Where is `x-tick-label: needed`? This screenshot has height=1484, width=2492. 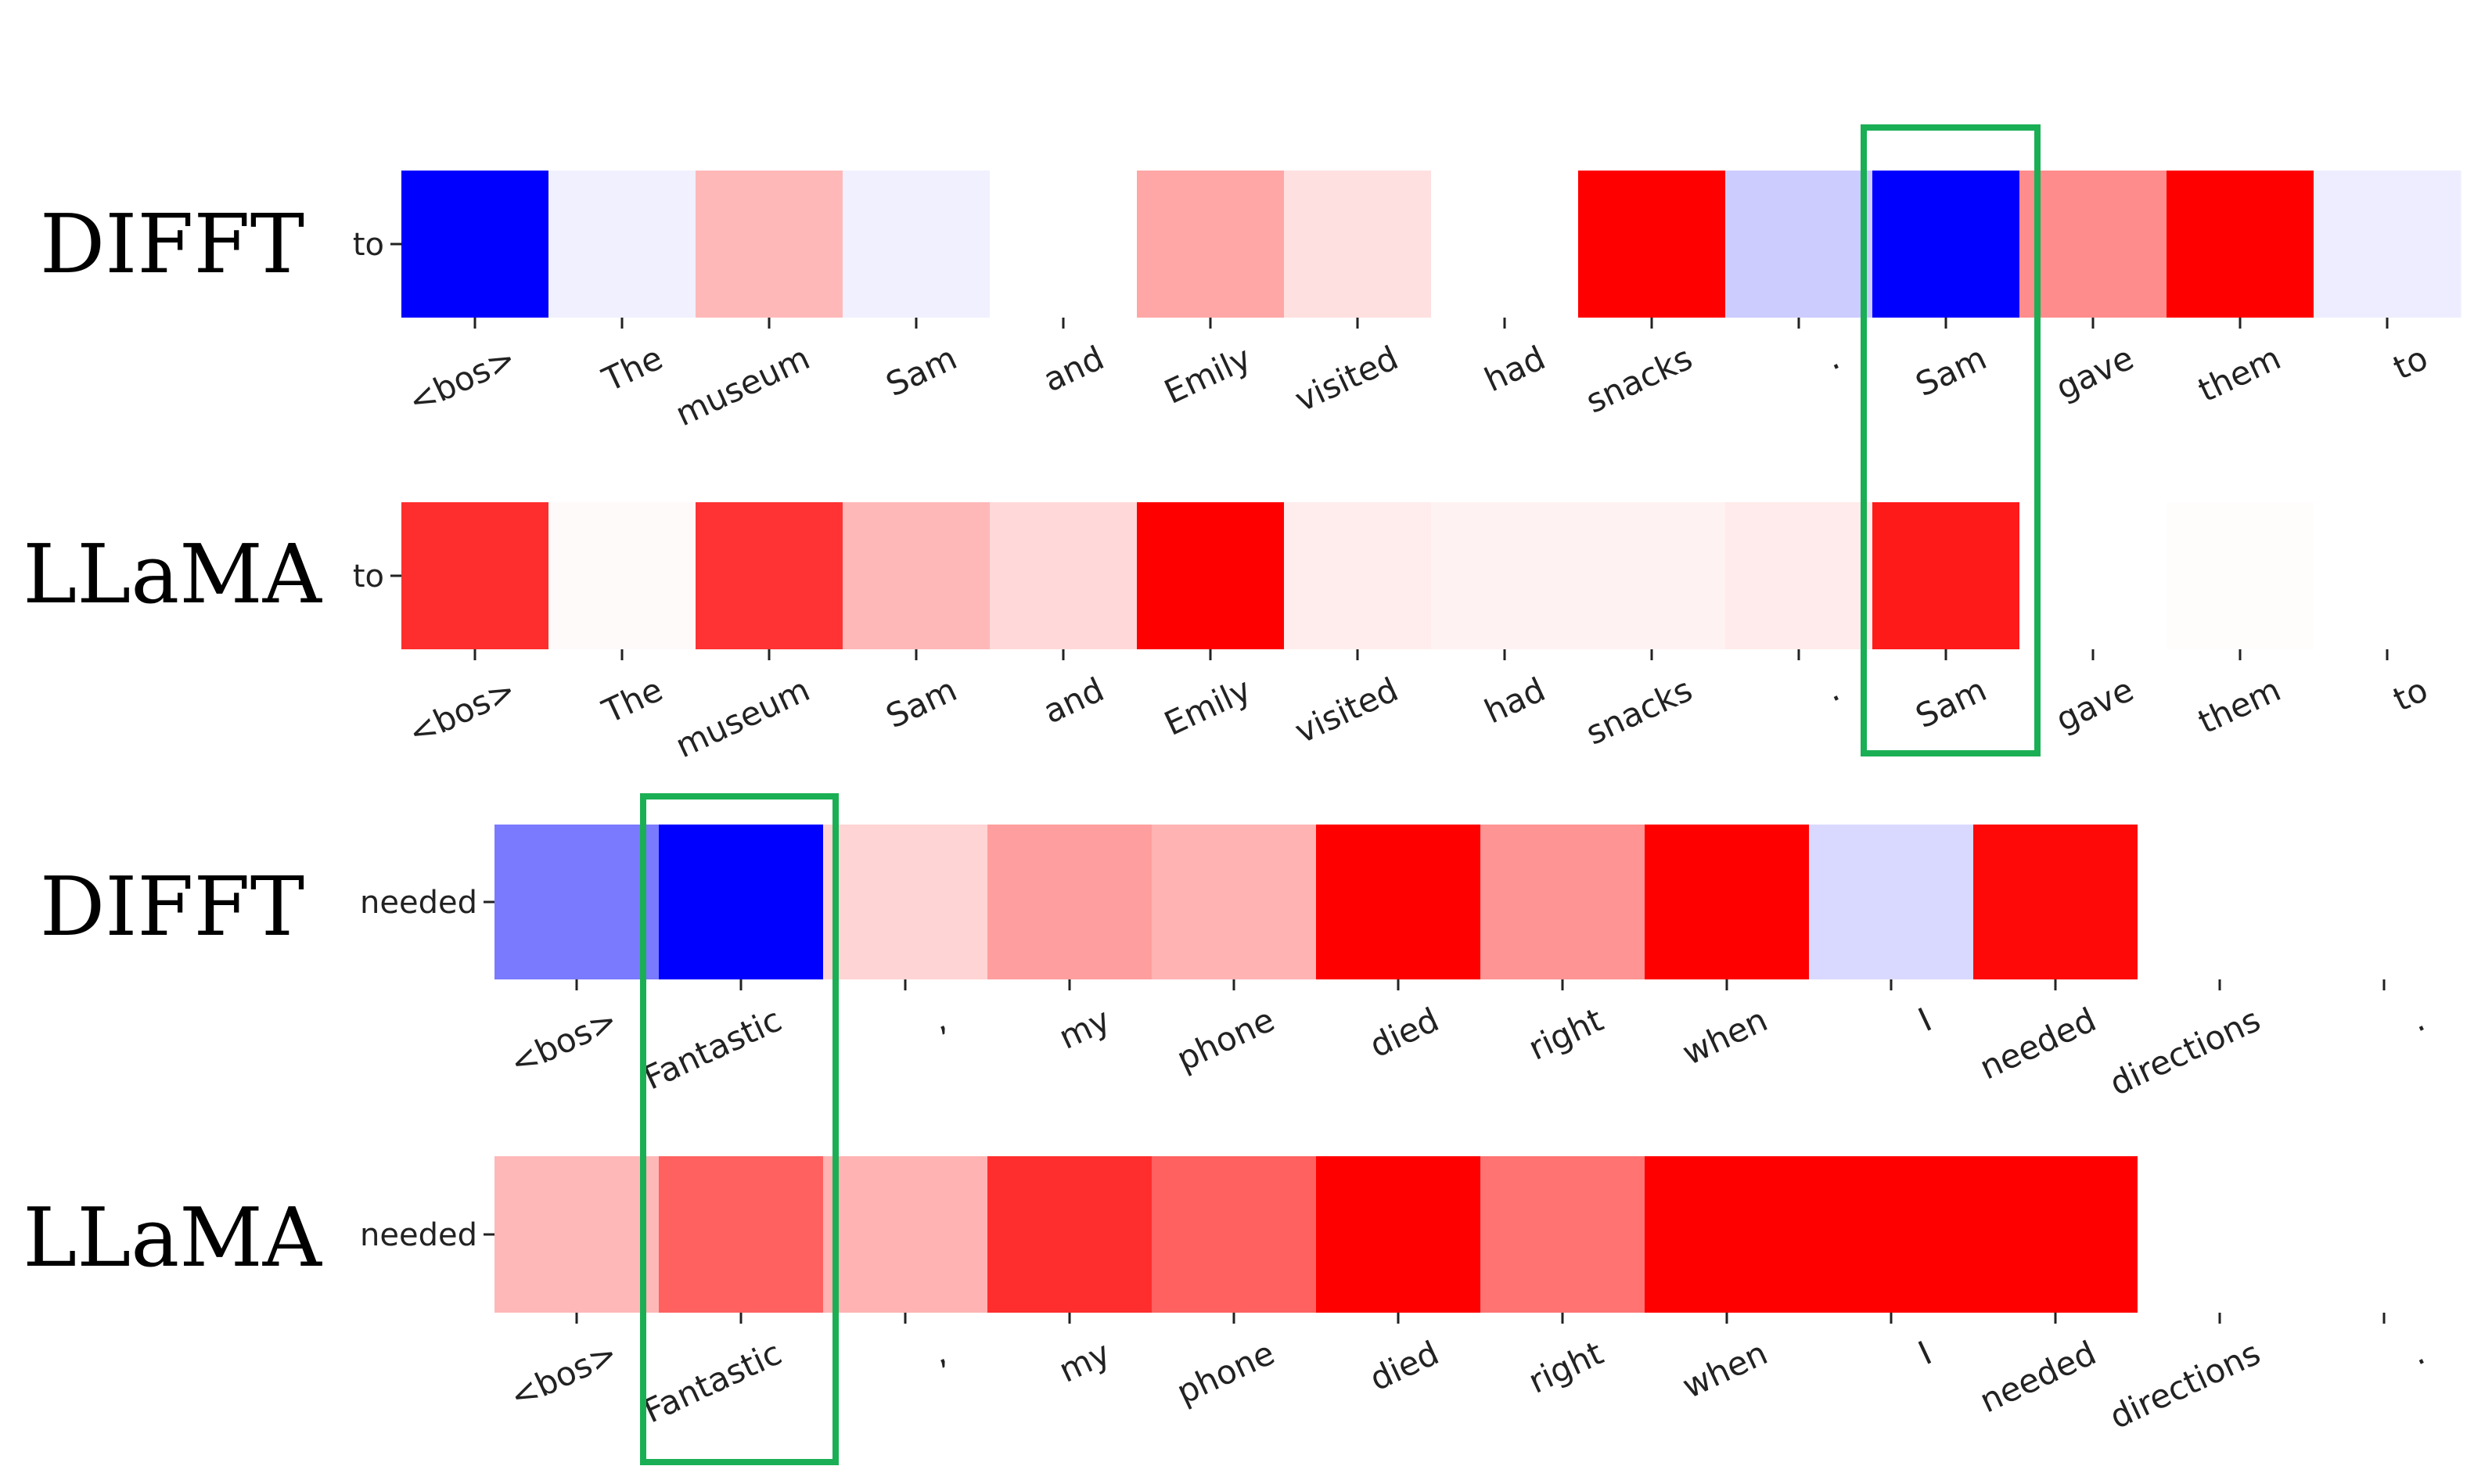
x-tick-label: needed is located at coordinates (2038, 1044).